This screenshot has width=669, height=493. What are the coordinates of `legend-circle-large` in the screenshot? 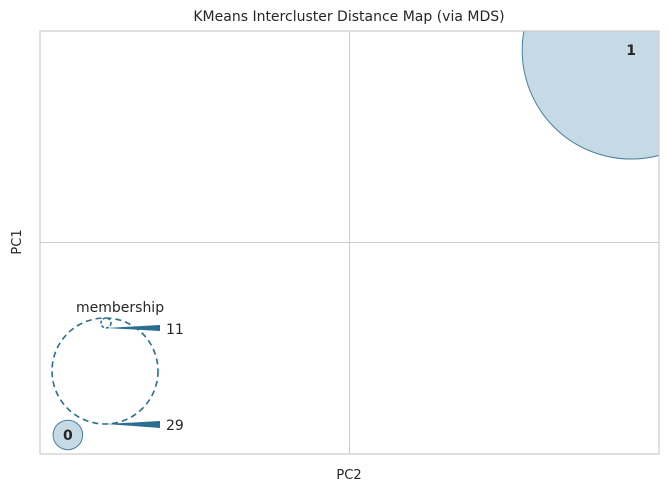 It's located at (105, 371).